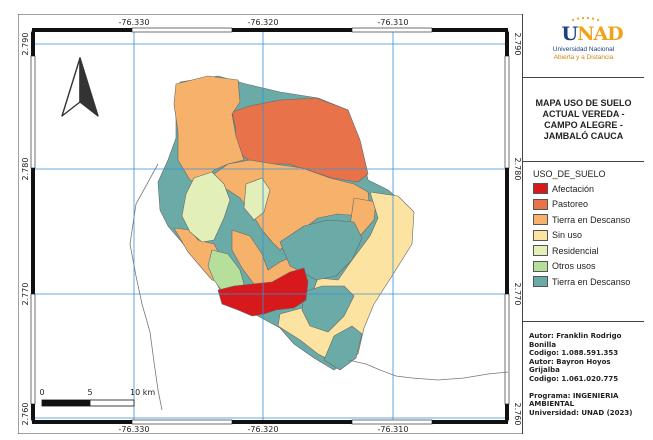 The image size is (653, 440). What do you see at coordinates (263, 22) in the screenshot?
I see `lon-label-top: -76.320` at bounding box center [263, 22].